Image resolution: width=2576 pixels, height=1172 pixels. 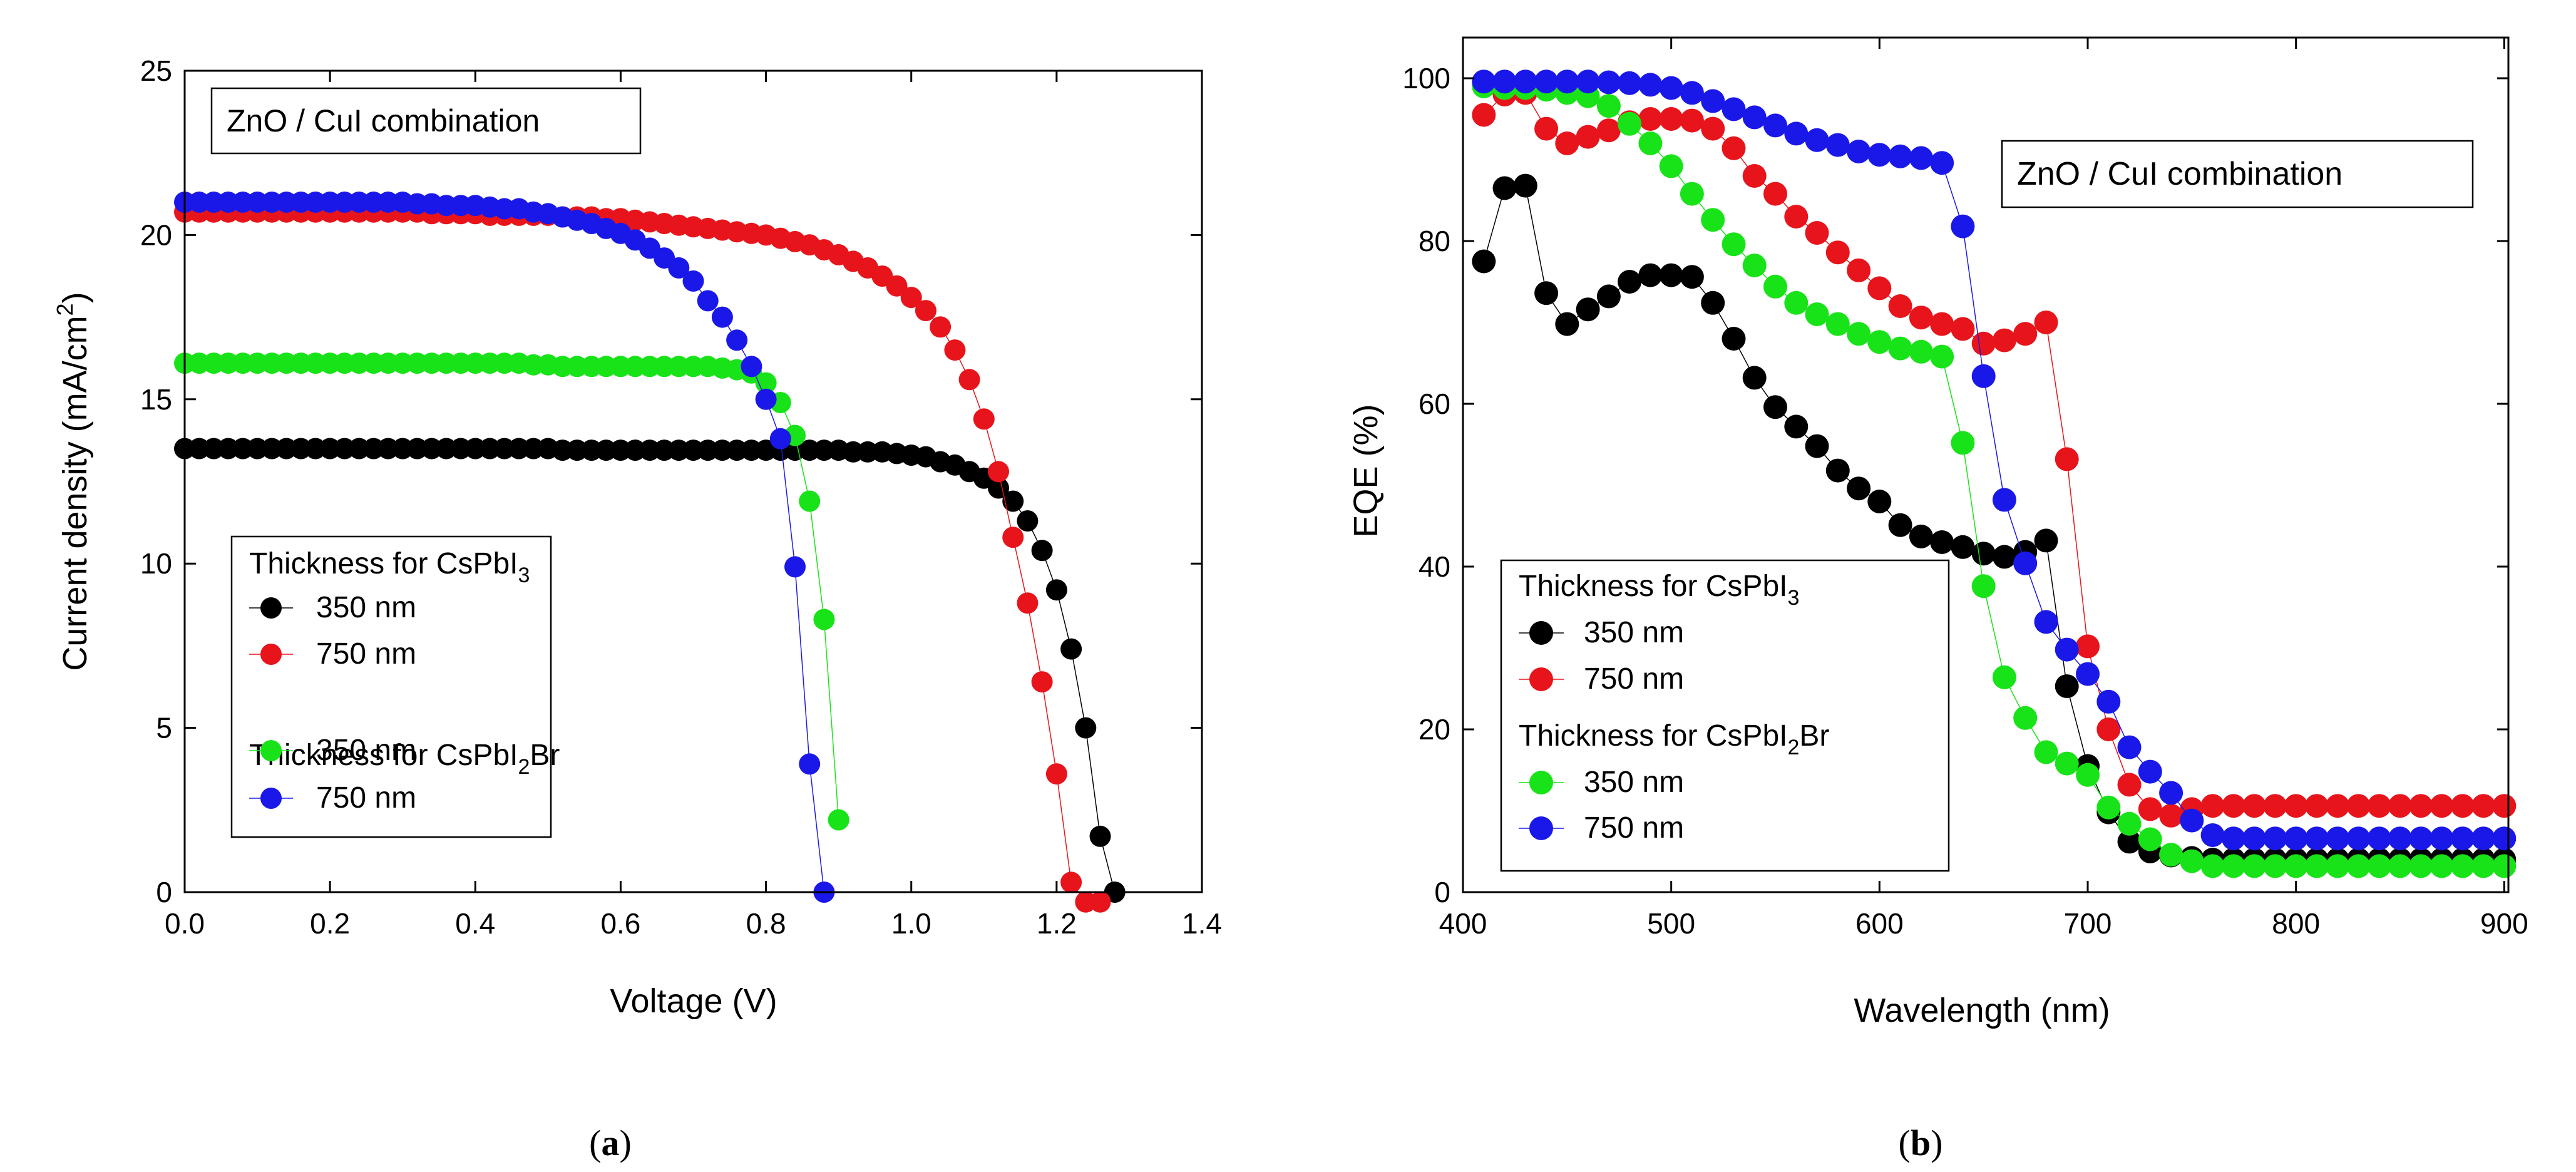 I want to click on panel-b-annotation-text: ZnO / CuI combination, so click(x=2180, y=174).